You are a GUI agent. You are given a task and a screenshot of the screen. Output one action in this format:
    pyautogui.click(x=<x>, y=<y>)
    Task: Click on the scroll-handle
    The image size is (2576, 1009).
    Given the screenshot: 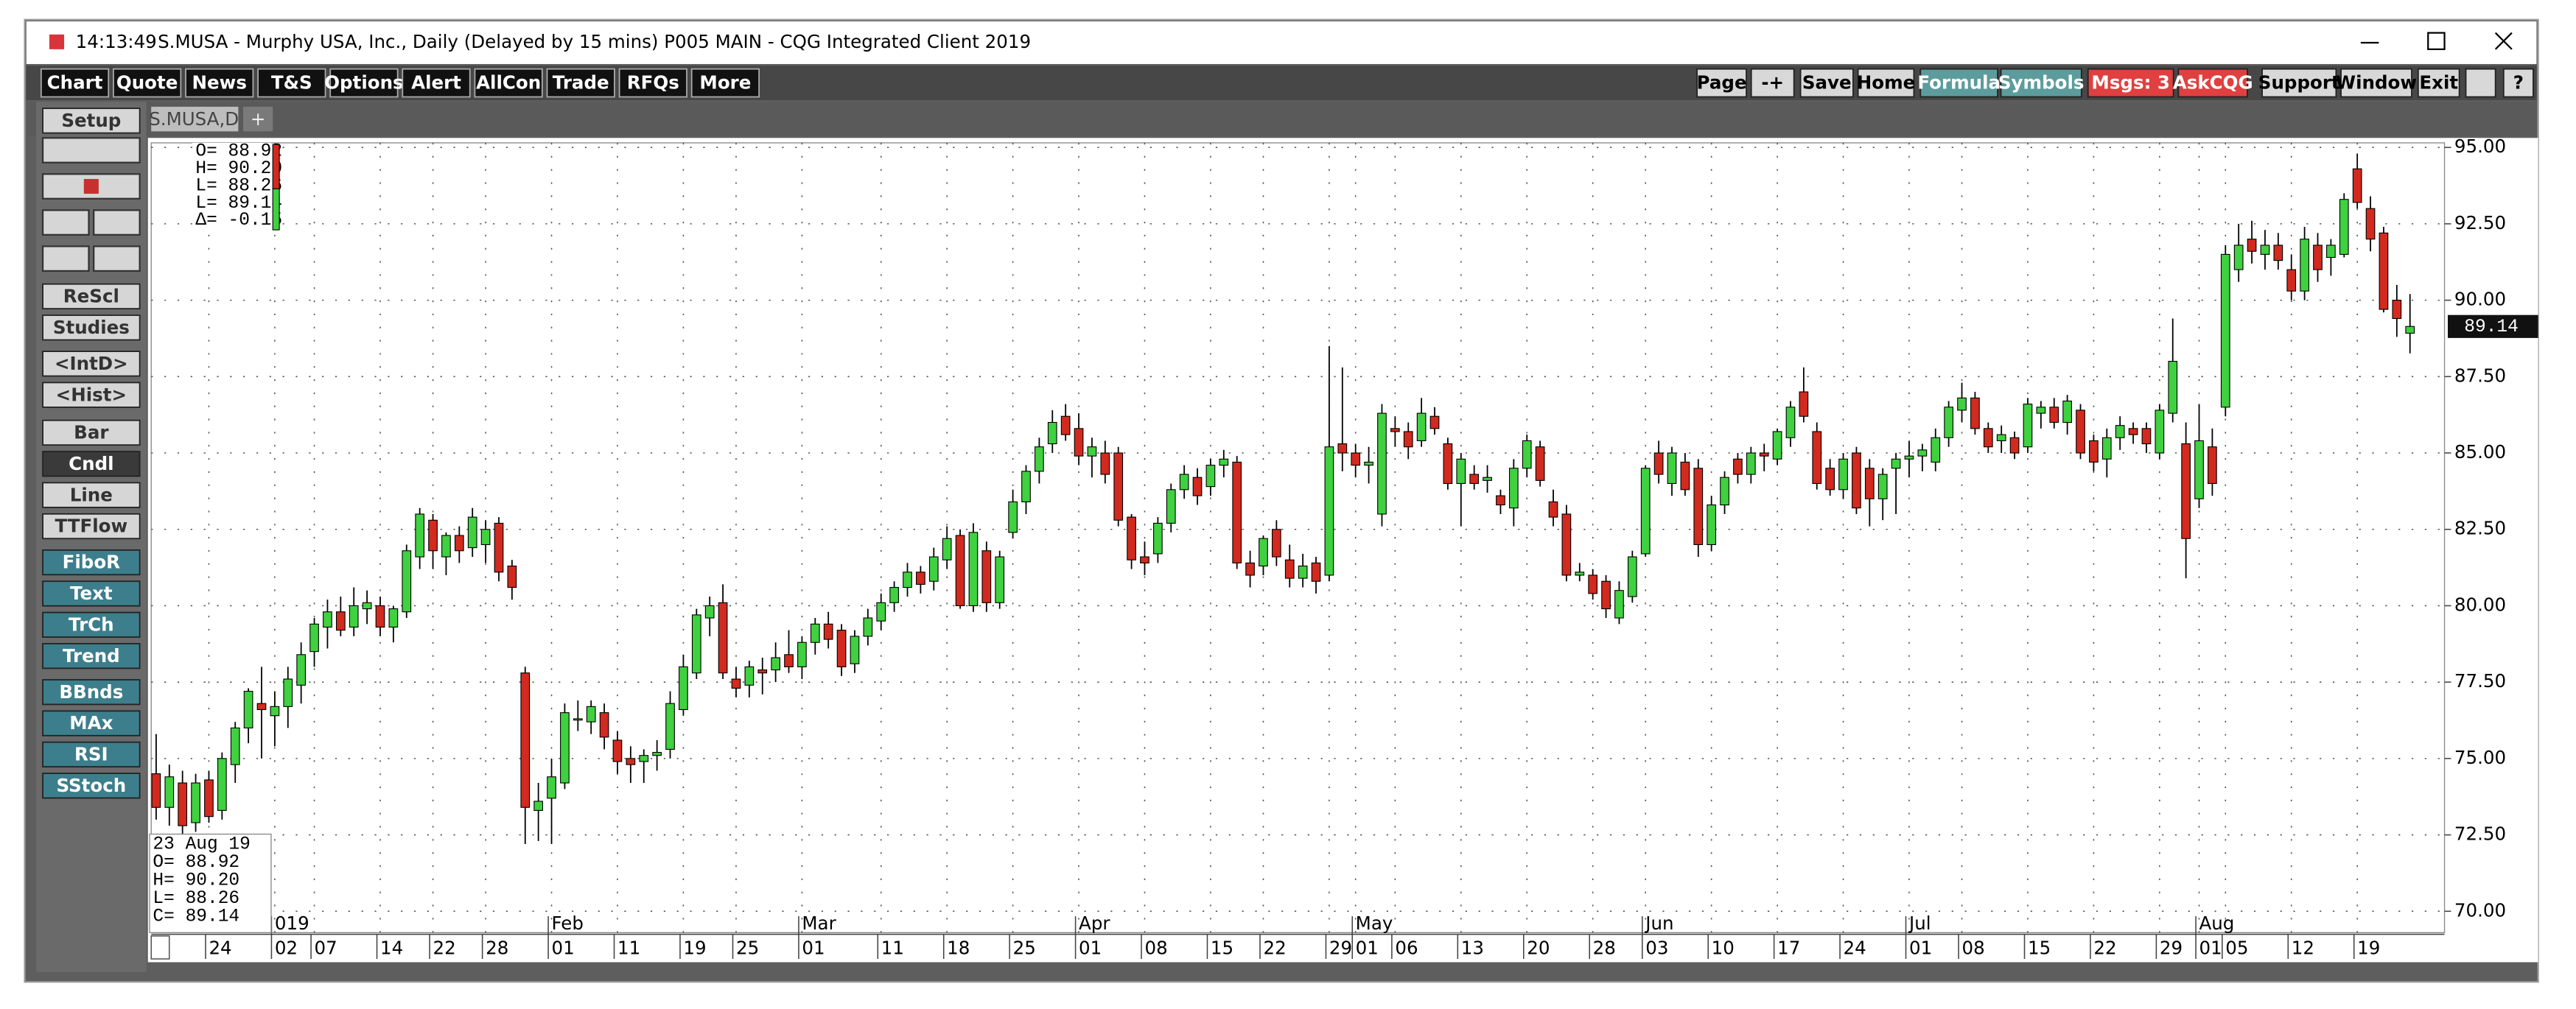 What is the action you would take?
    pyautogui.click(x=160, y=948)
    